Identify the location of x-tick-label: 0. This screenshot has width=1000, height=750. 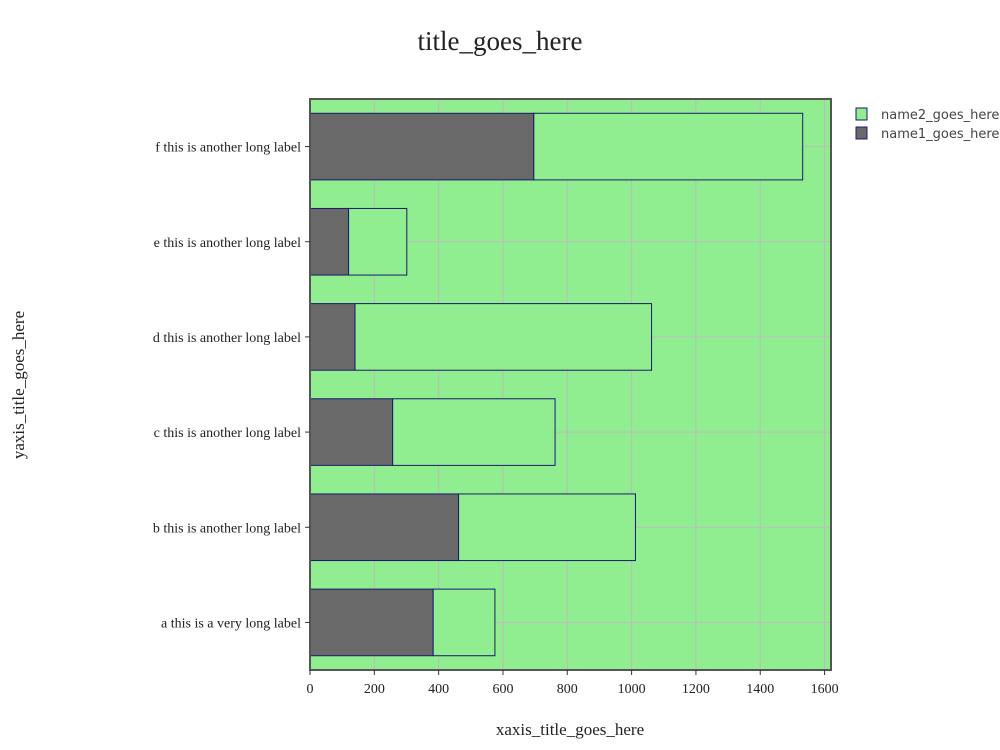
(310, 689).